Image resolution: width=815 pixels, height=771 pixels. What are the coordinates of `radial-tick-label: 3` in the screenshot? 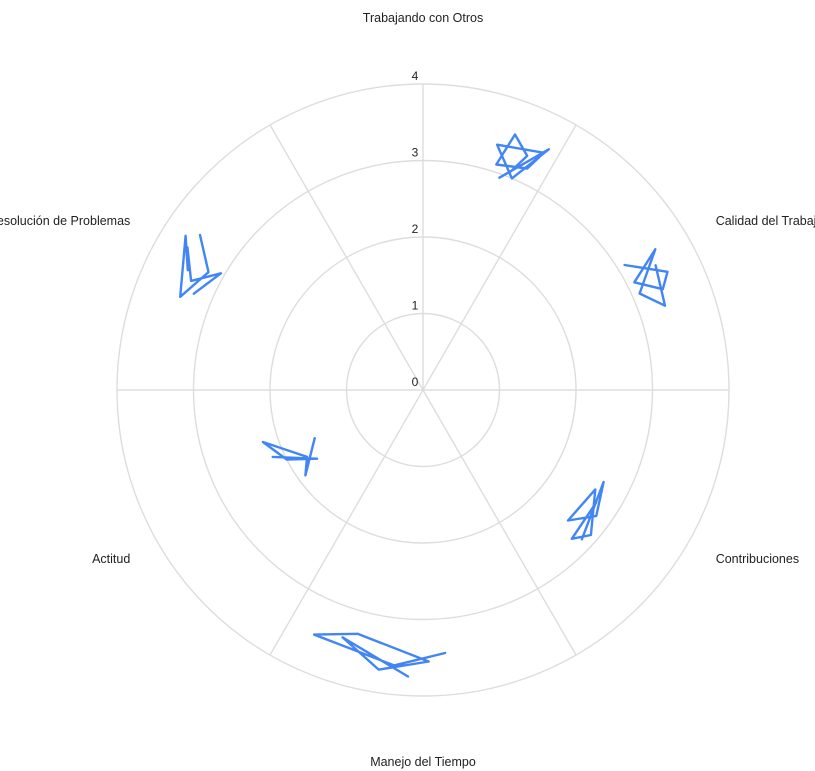 It's located at (415, 153).